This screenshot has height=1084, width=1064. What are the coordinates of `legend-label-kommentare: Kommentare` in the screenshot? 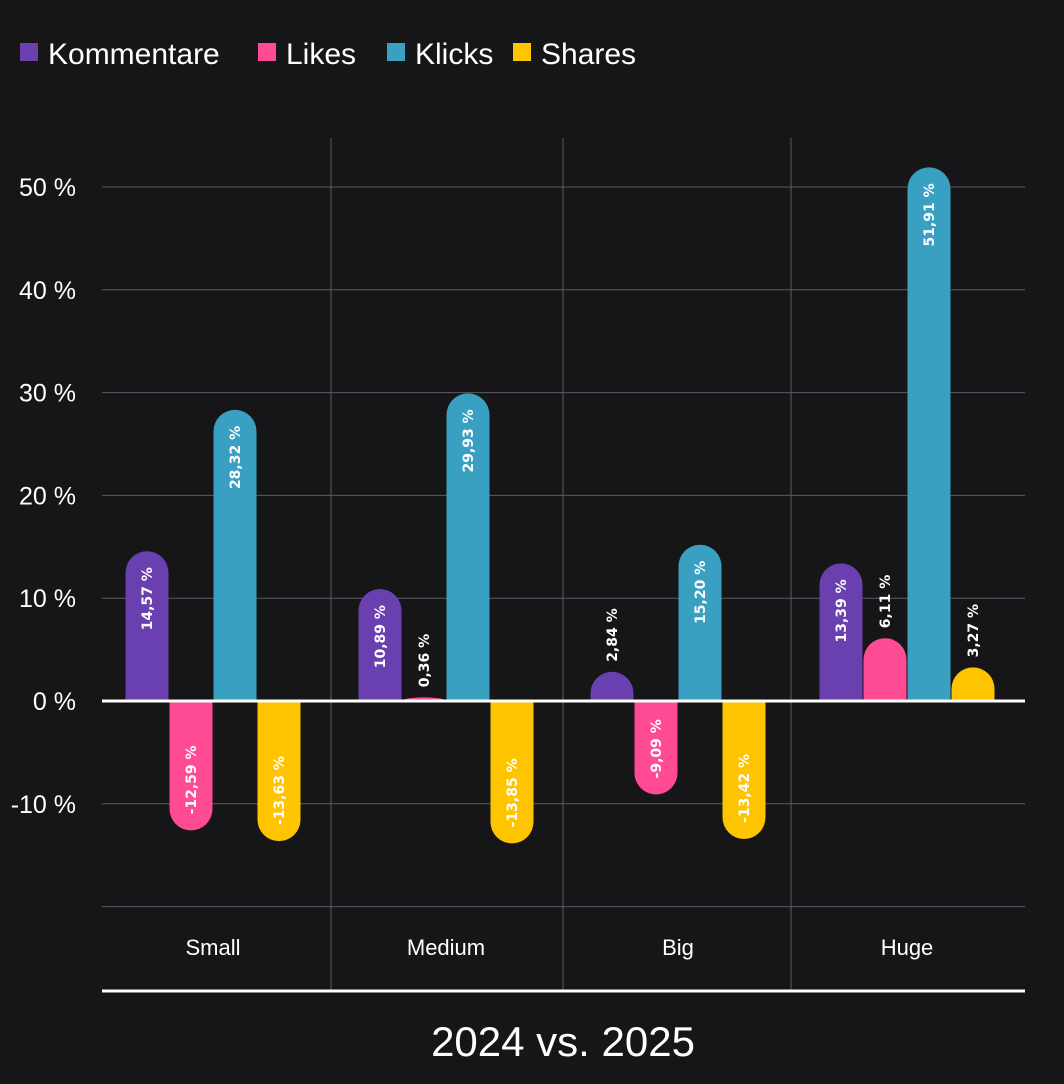 It's located at (134, 54).